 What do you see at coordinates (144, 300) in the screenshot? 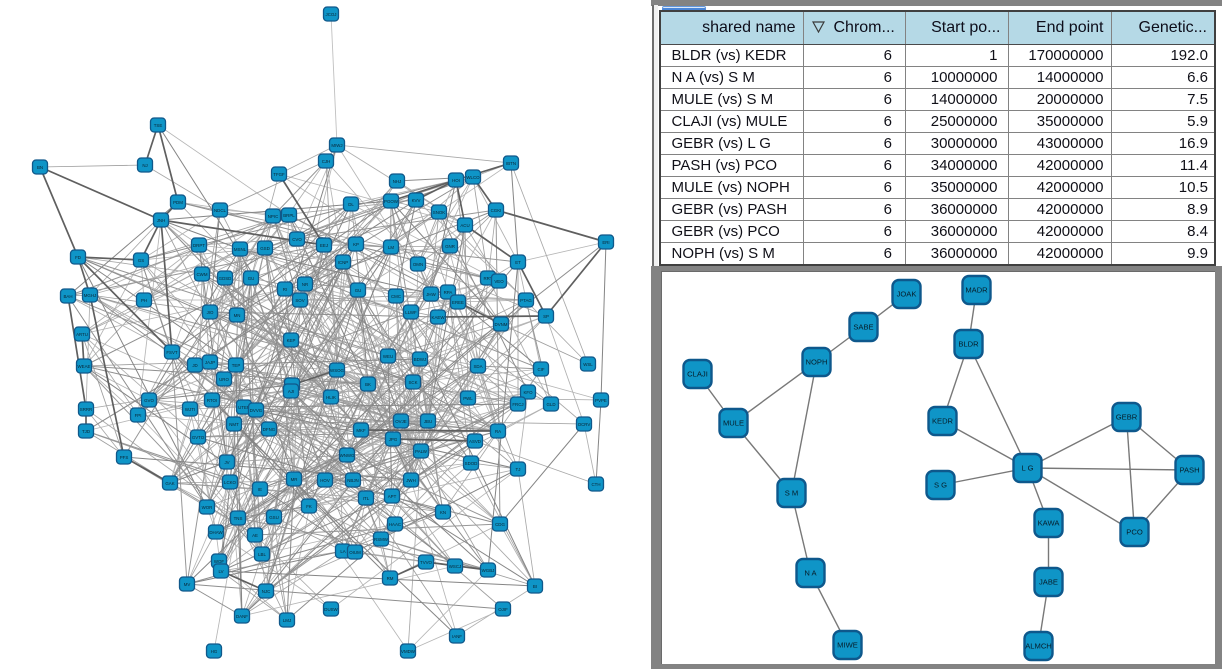
I see `svg-text: PH` at bounding box center [144, 300].